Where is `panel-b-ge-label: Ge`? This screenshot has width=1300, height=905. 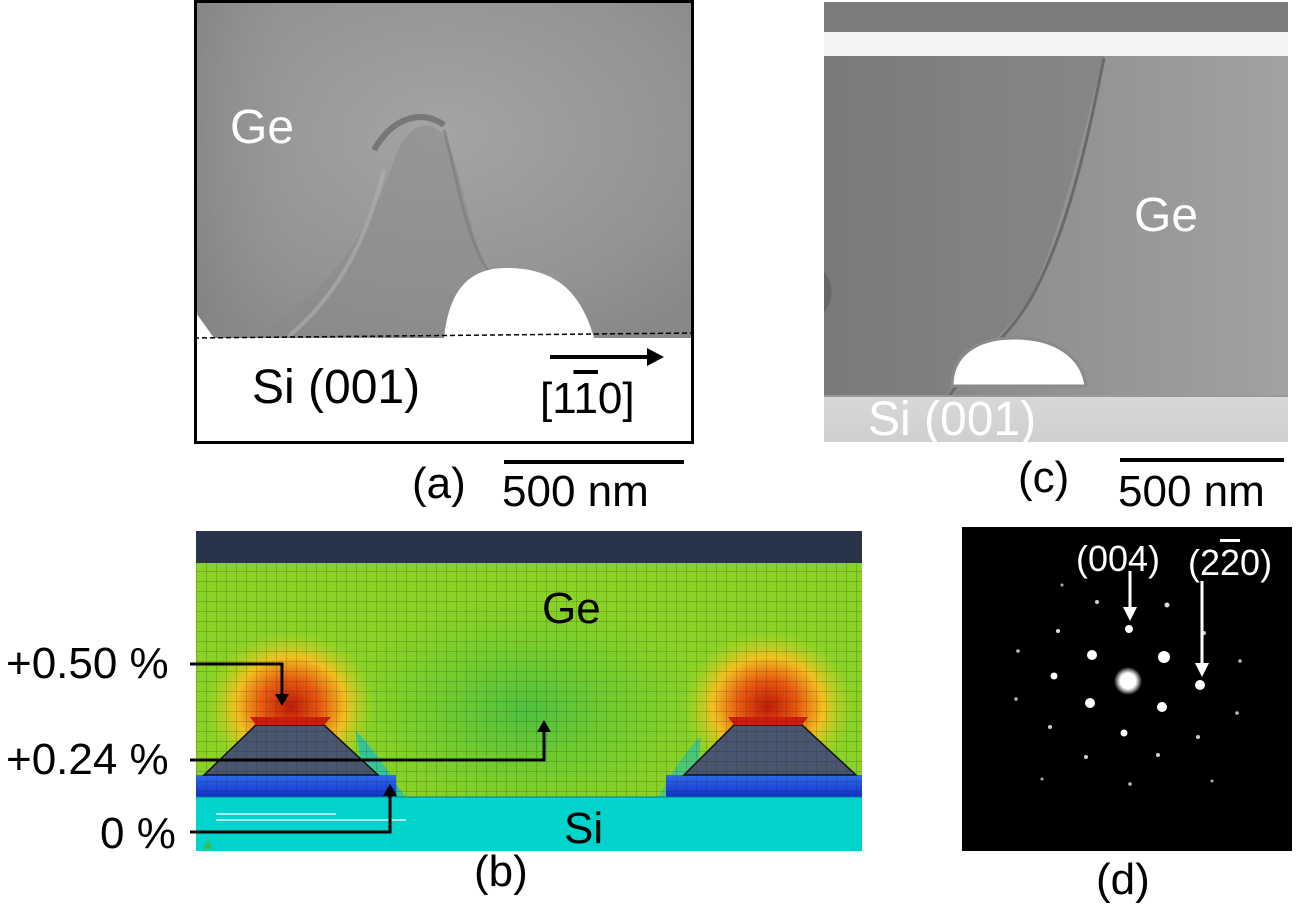 panel-b-ge-label: Ge is located at coordinates (571, 608).